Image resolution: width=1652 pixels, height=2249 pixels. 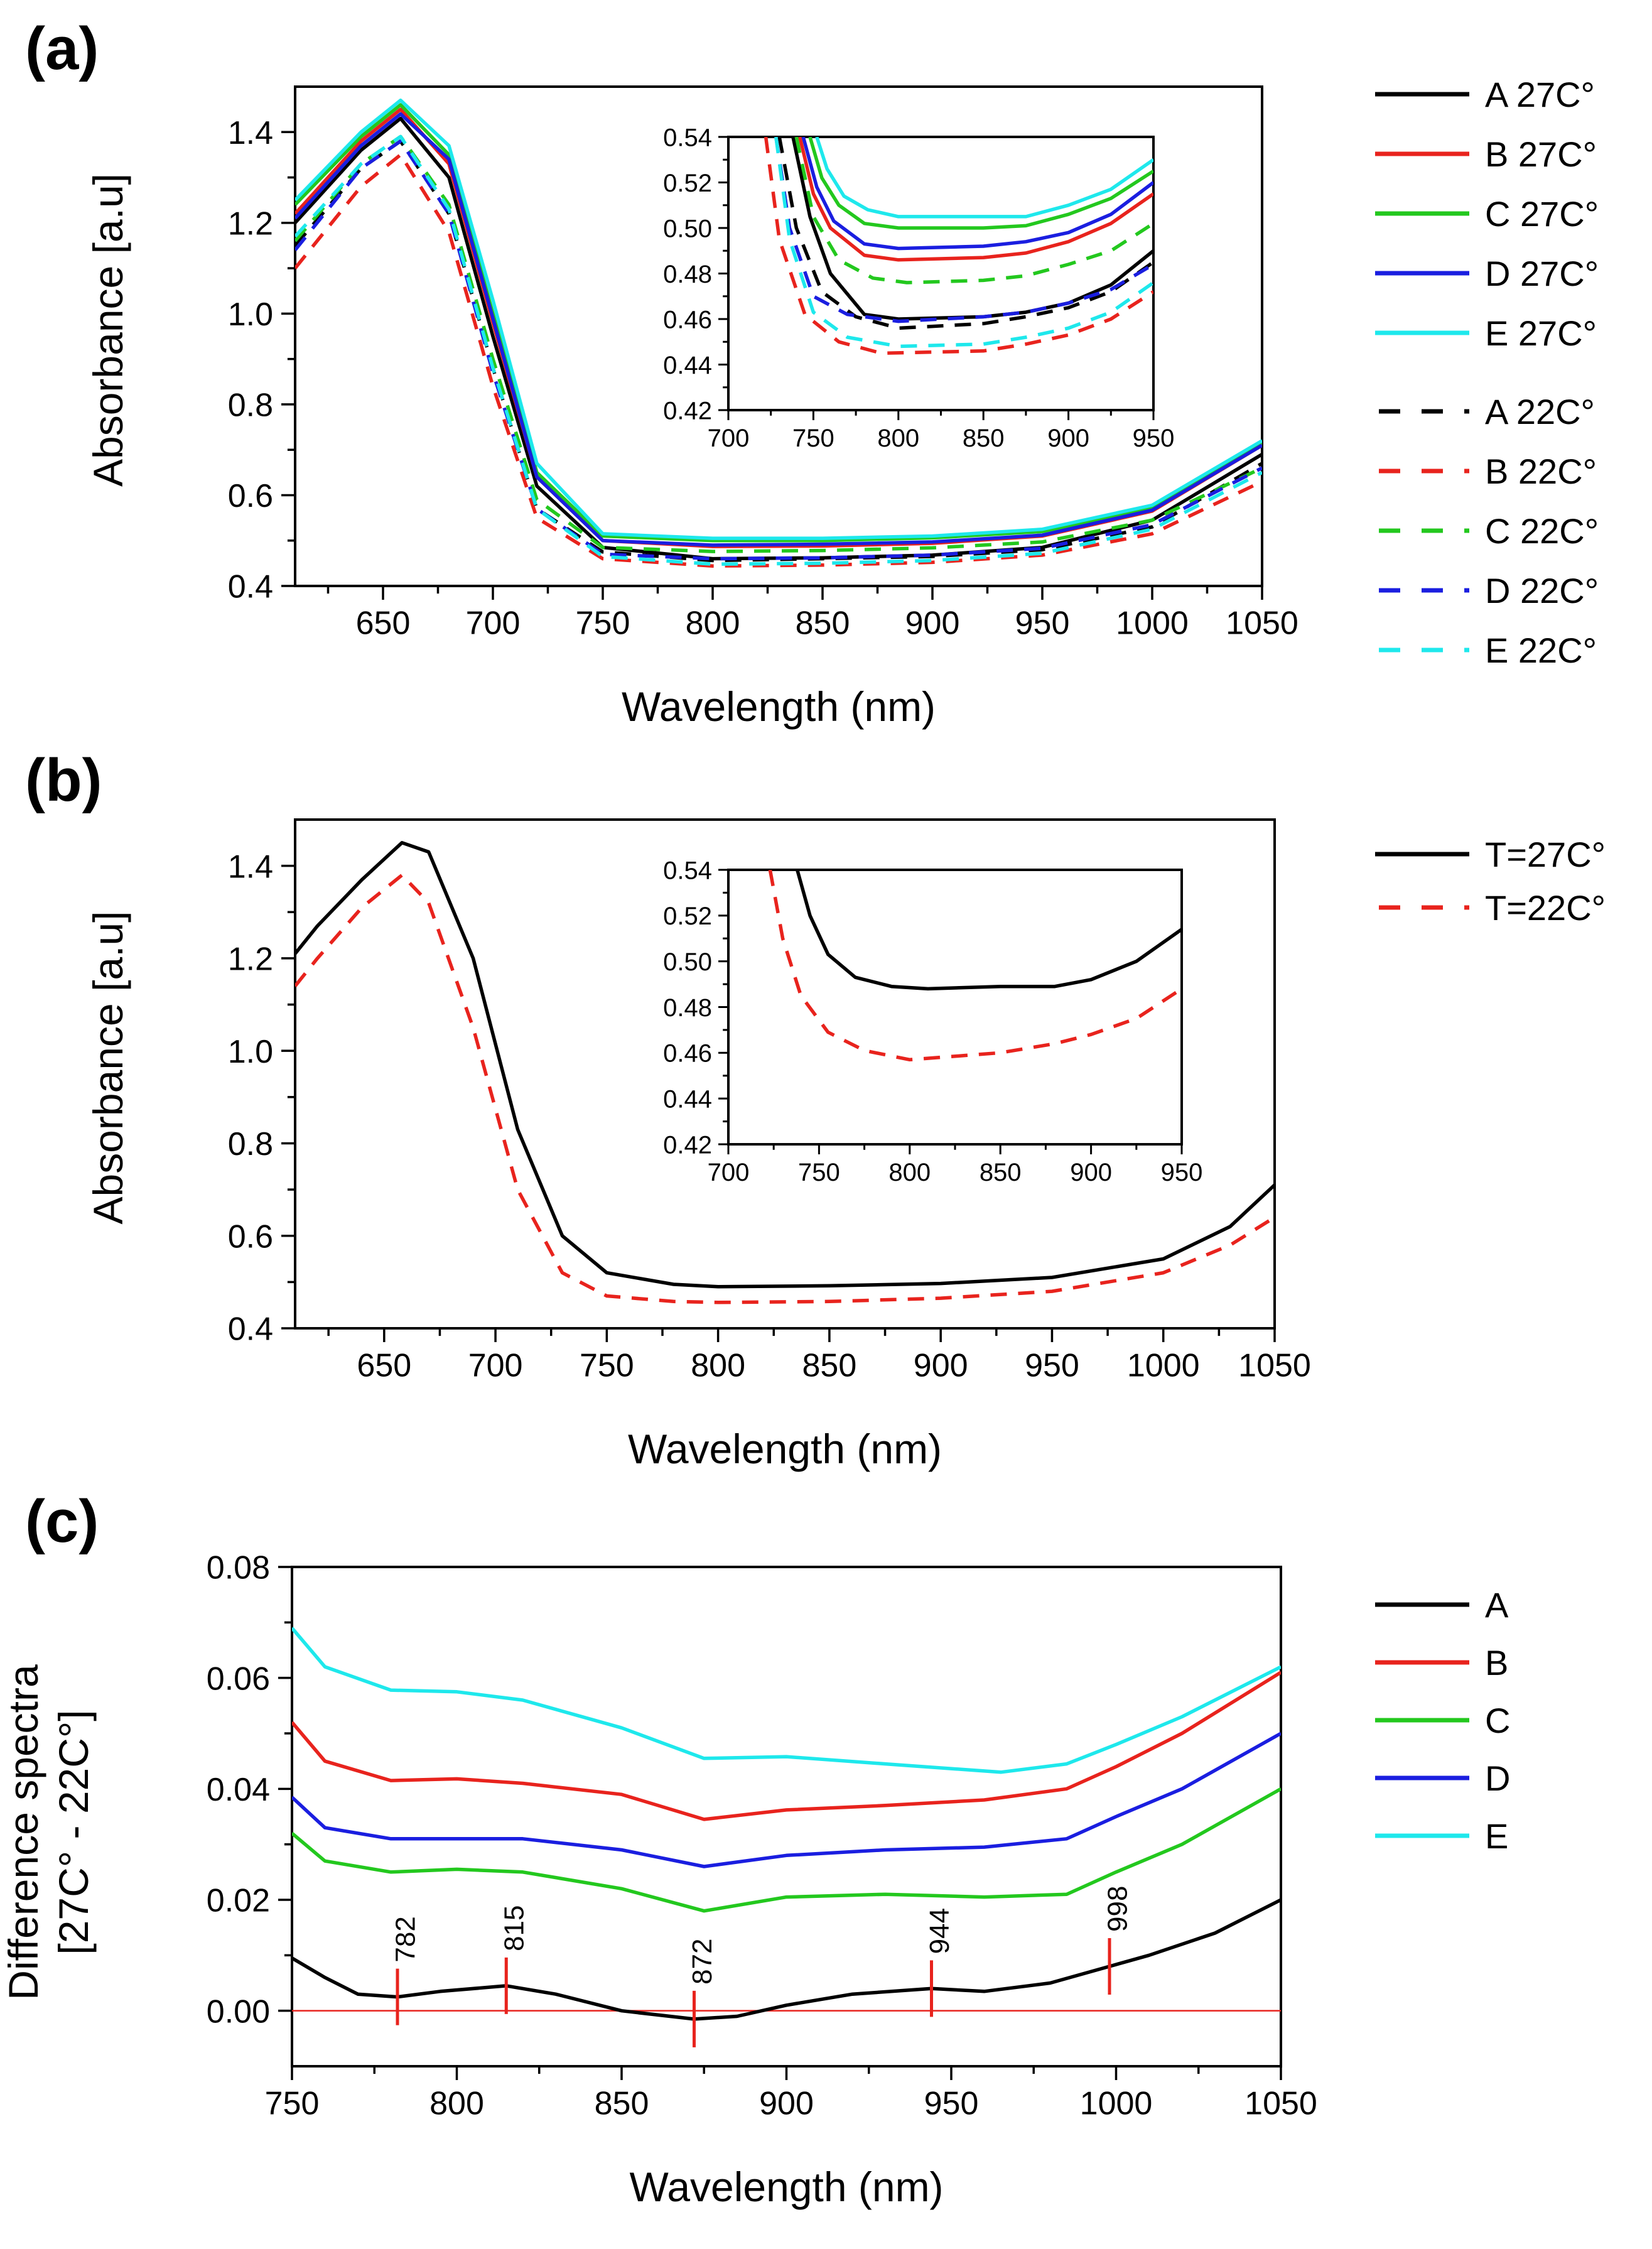 I want to click on peak-label: 782, so click(x=406, y=1939).